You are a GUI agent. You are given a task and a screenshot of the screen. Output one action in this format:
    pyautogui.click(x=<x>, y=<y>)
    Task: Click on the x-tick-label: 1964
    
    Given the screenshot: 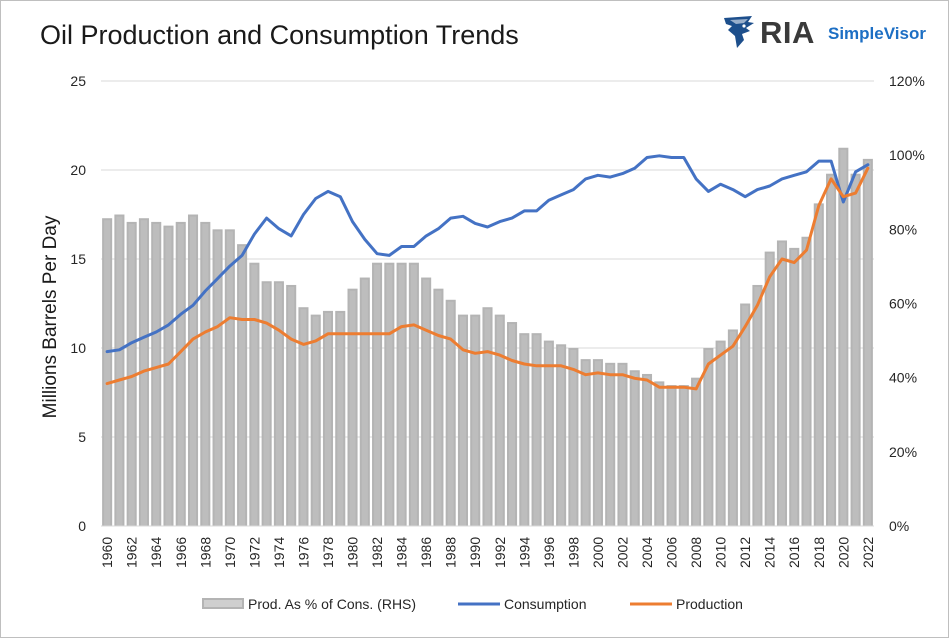 What is the action you would take?
    pyautogui.click(x=156, y=552)
    